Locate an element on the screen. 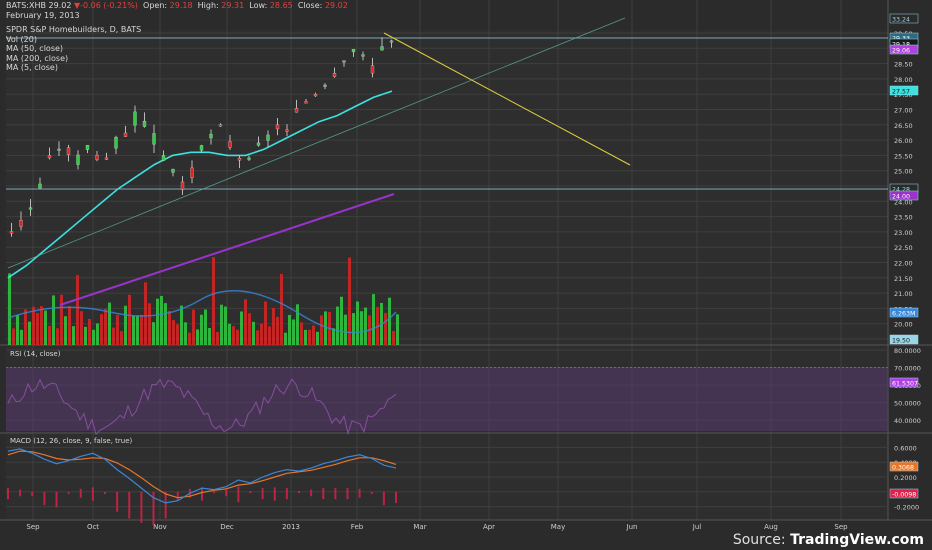  last-price: 29.02 is located at coordinates (60, 5).